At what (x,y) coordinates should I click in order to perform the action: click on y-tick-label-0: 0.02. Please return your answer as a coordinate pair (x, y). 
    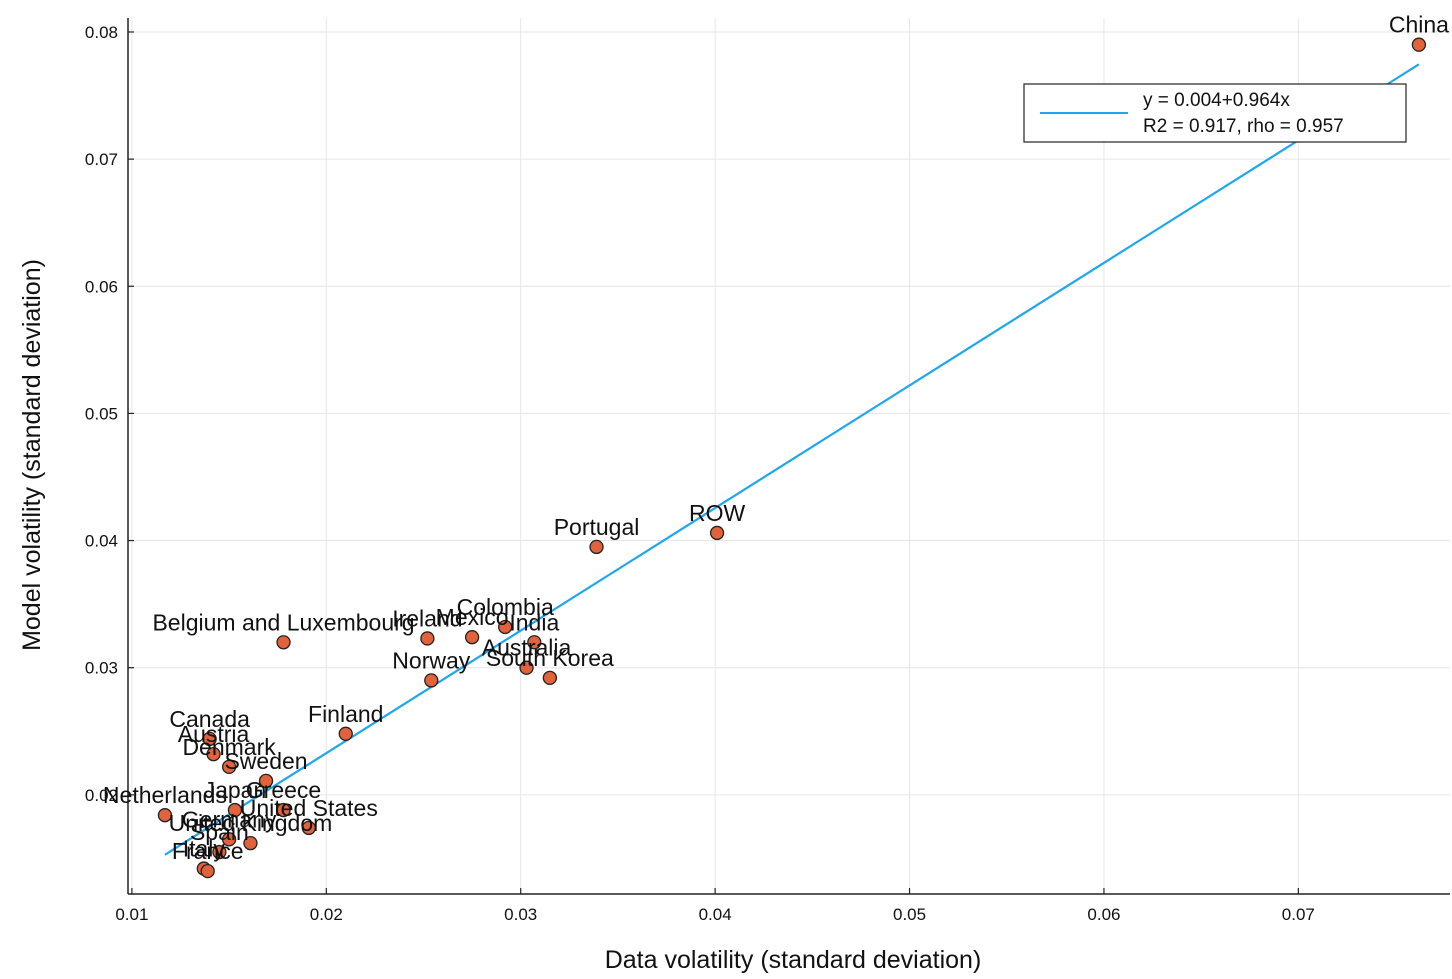
    Looking at the image, I should click on (101, 795).